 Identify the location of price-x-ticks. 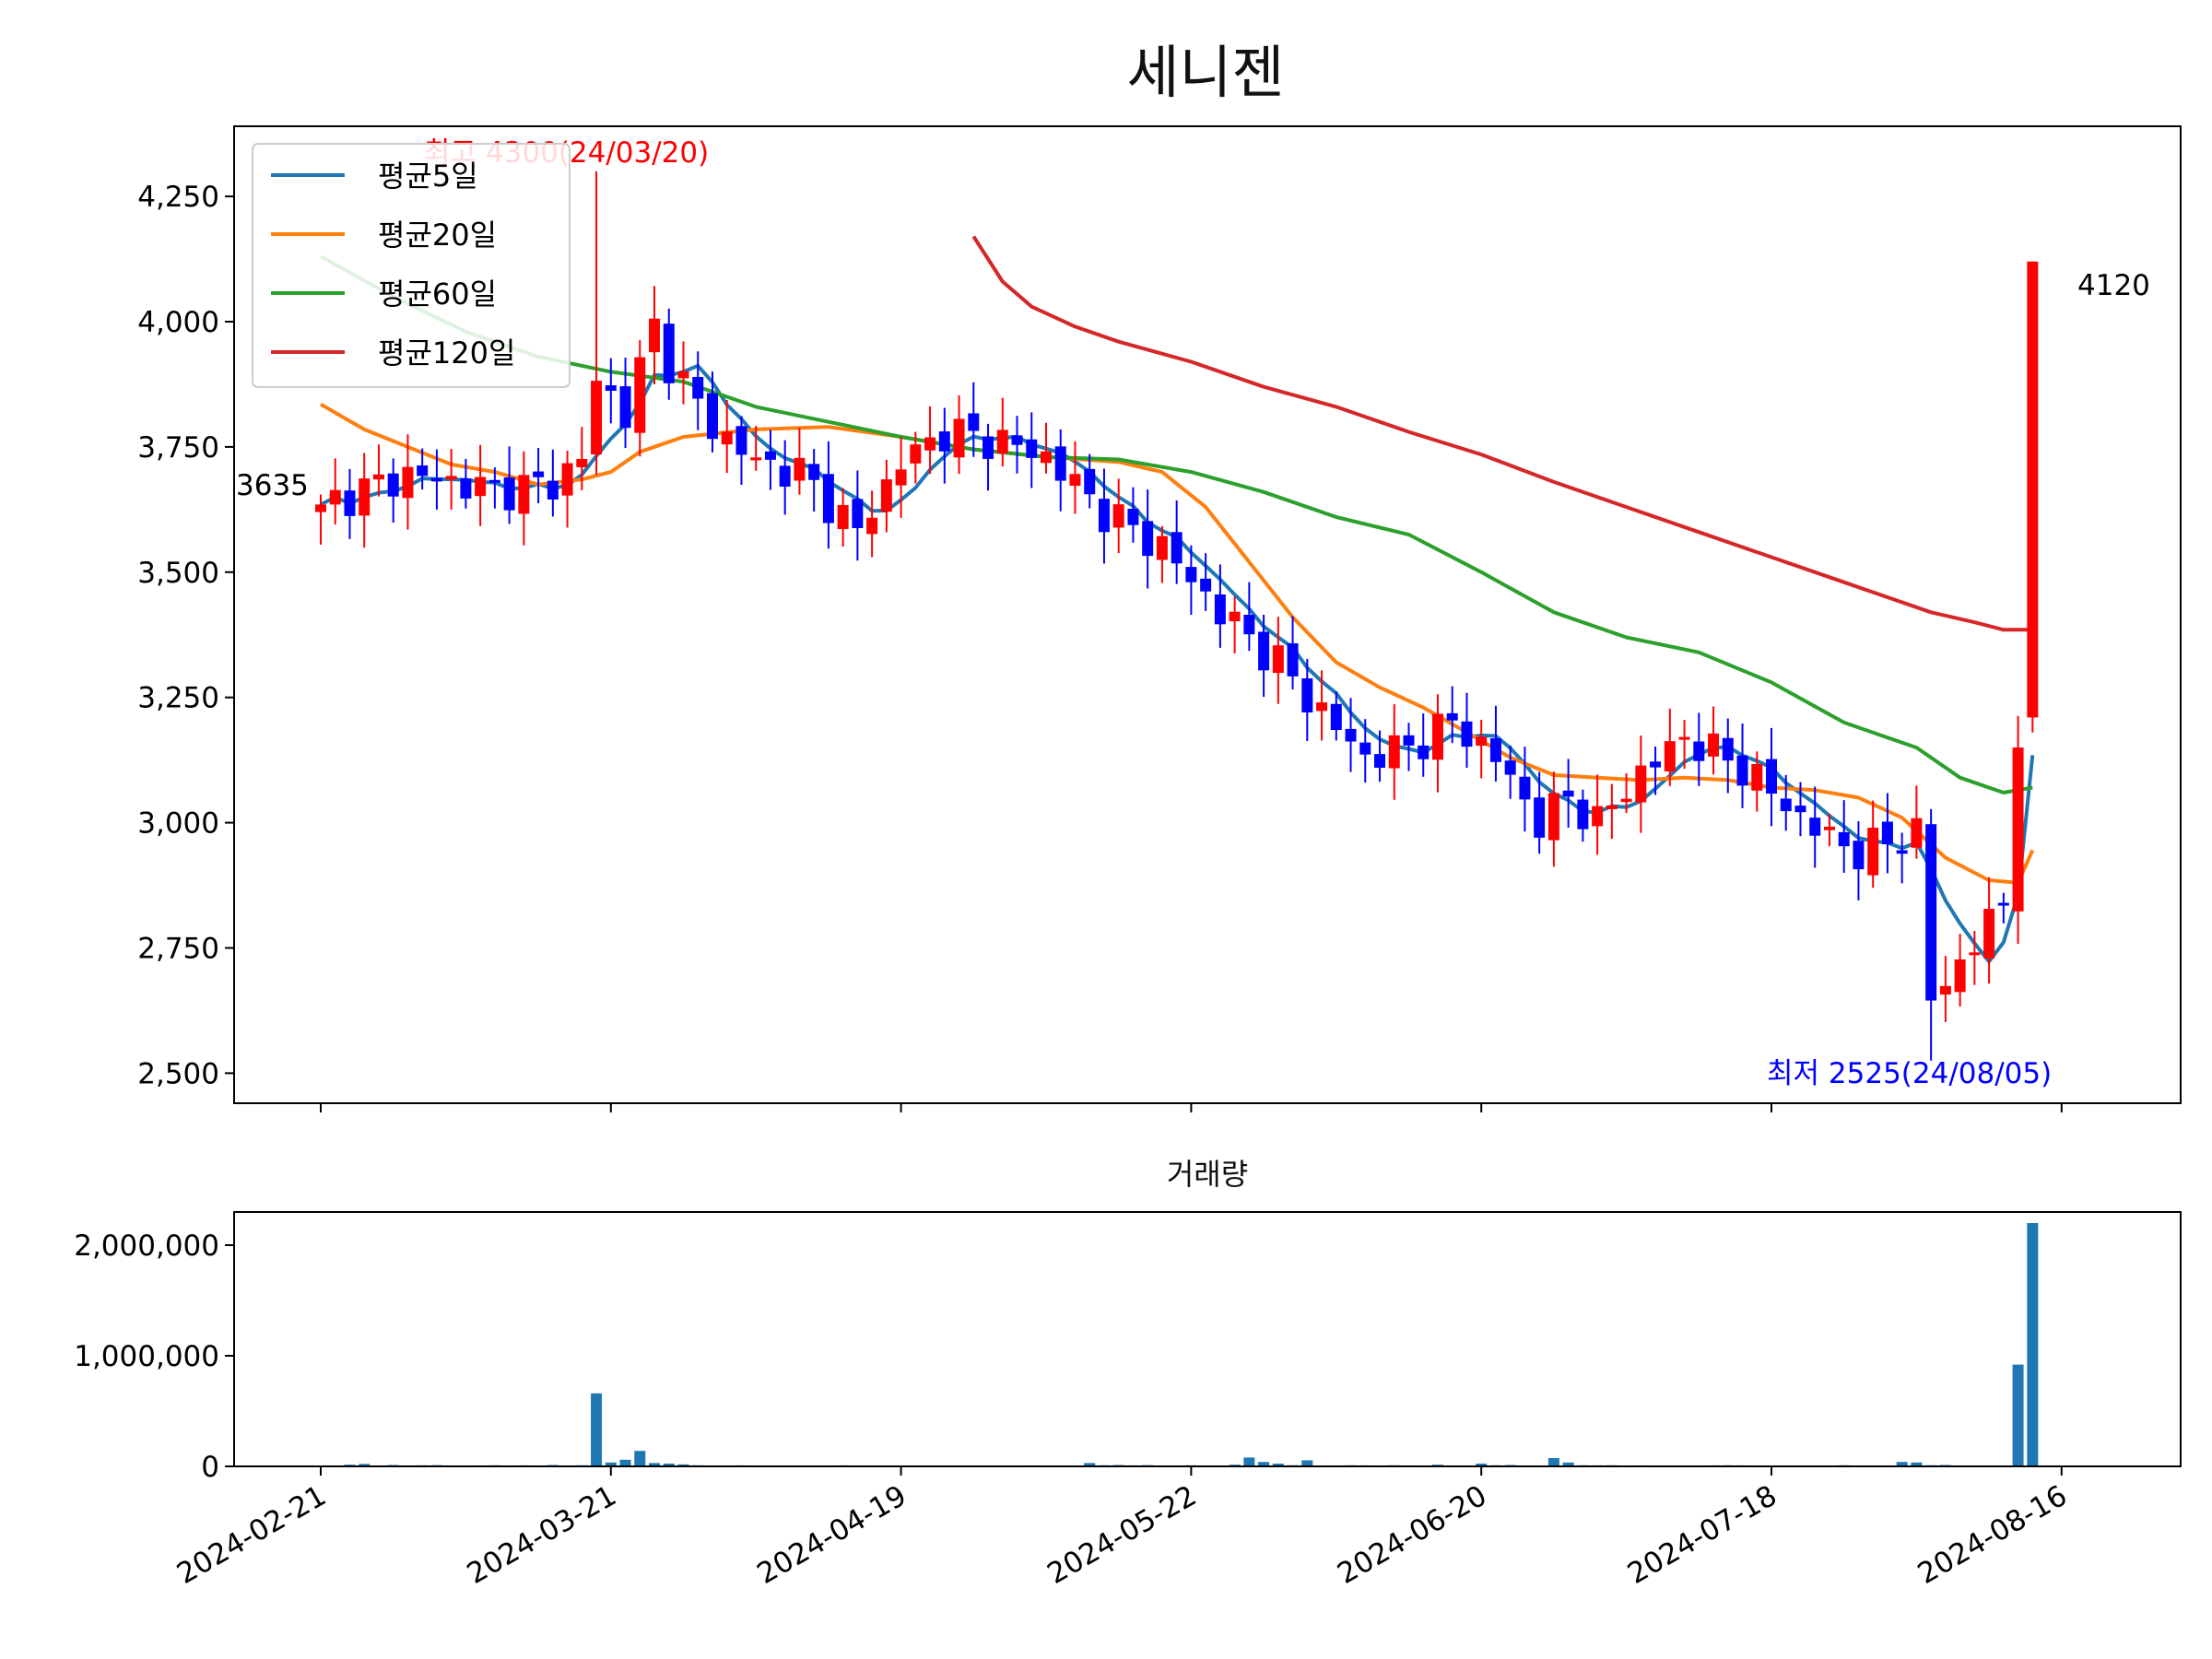
(1191, 1107).